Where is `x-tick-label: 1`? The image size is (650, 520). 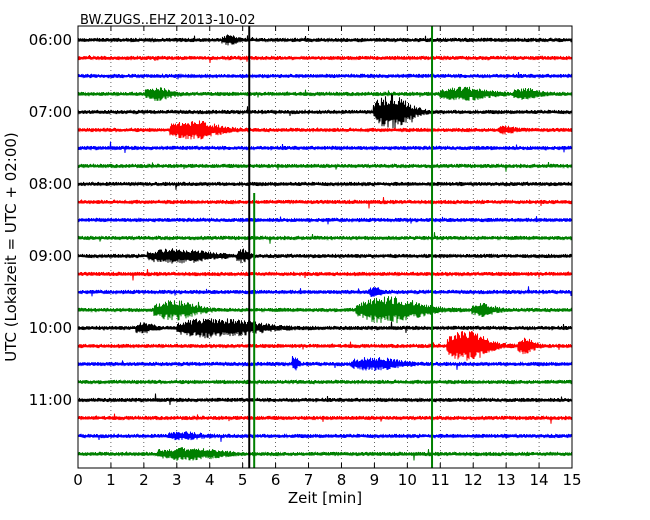
x-tick-label: 1 is located at coordinates (111, 480).